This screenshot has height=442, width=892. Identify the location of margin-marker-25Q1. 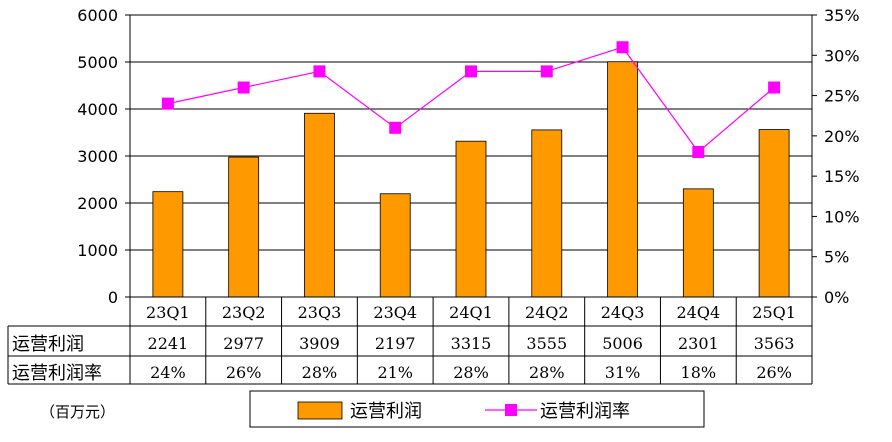
(774, 87).